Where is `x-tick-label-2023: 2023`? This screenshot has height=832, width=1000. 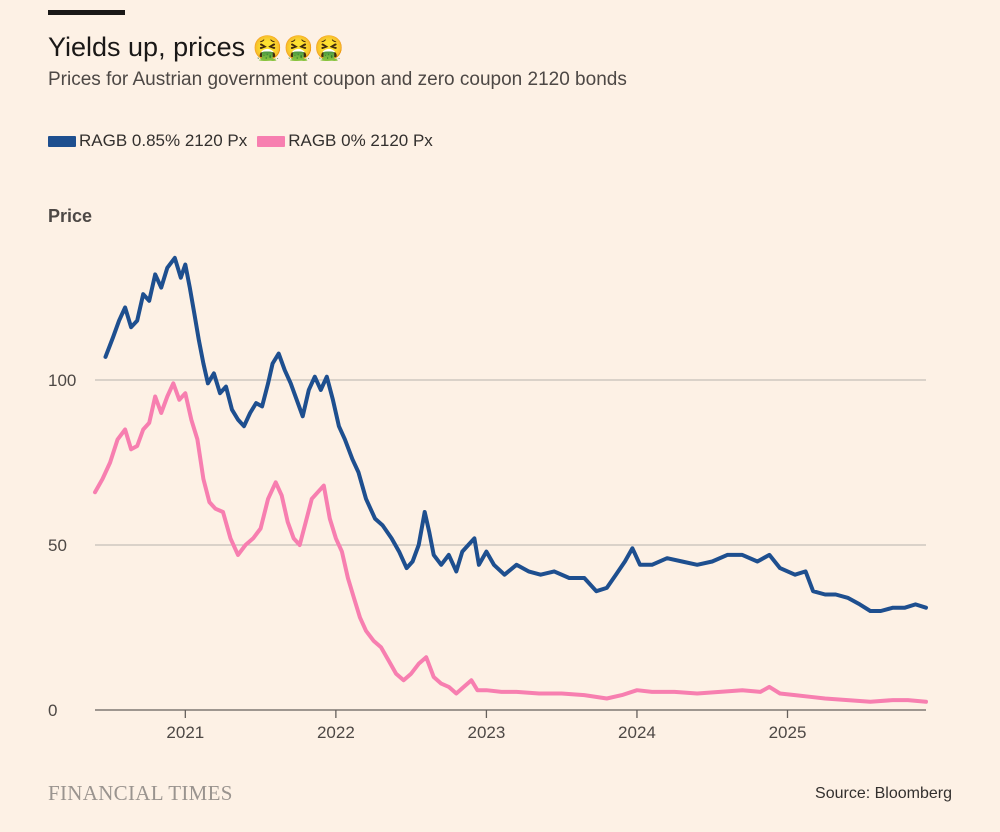
x-tick-label-2023: 2023 is located at coordinates (486, 732).